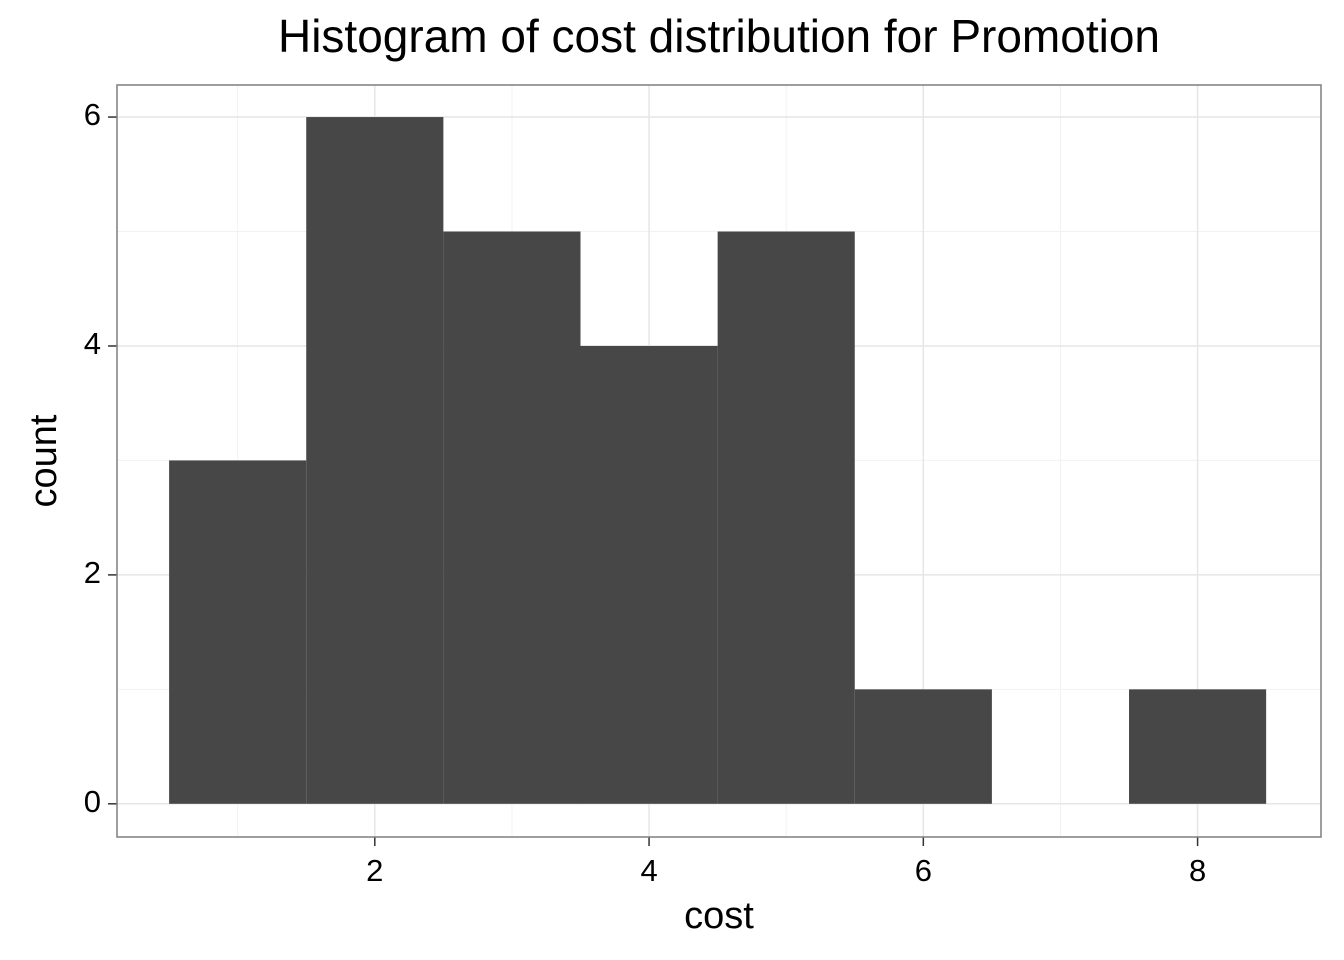 The height and width of the screenshot is (960, 1344). What do you see at coordinates (92, 801) in the screenshot?
I see `y-tick-label: 0` at bounding box center [92, 801].